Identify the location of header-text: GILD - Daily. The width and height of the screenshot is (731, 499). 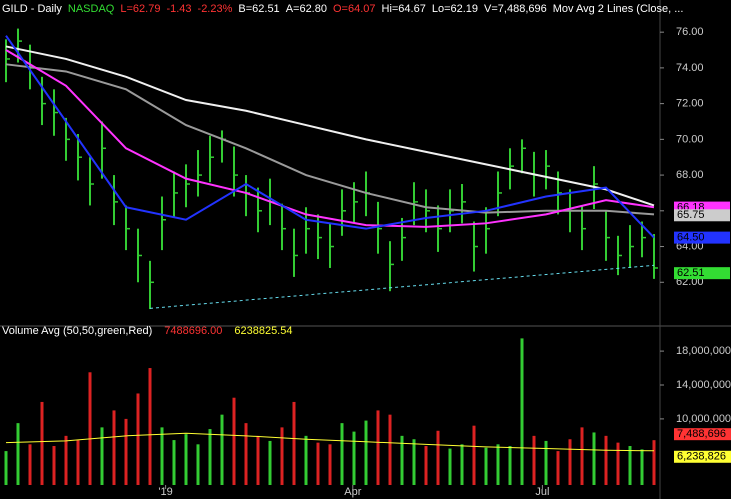
(32, 9).